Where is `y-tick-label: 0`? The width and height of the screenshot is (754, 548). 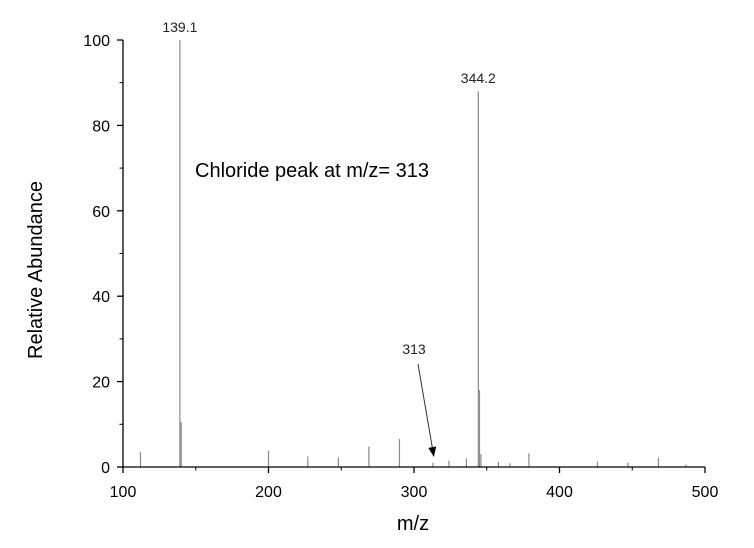 y-tick-label: 0 is located at coordinates (105, 468).